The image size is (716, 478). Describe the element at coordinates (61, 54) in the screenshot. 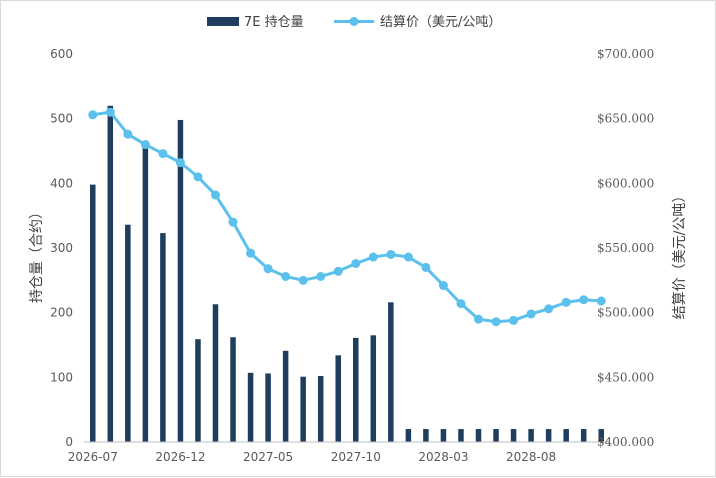

I see `y-left-tick-label: 600` at that location.